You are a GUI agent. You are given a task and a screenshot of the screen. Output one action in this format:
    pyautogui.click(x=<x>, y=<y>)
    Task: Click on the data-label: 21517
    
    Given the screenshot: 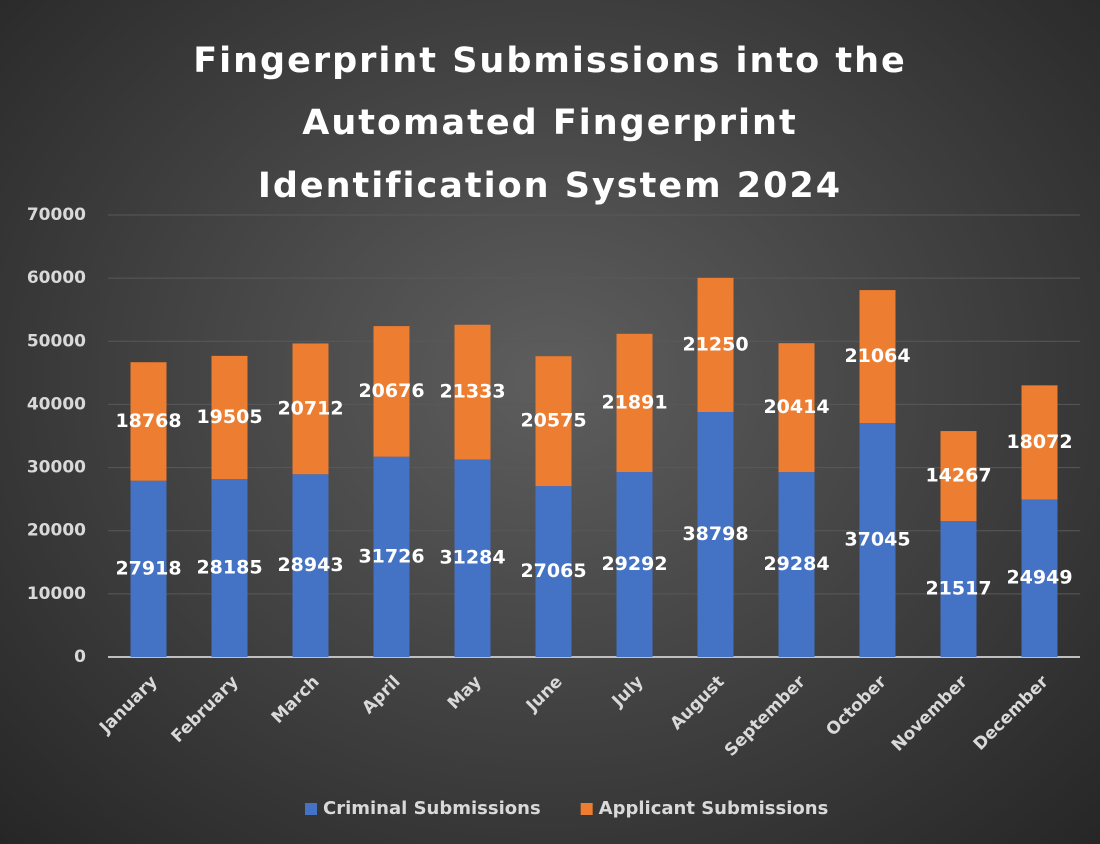 What is the action you would take?
    pyautogui.click(x=958, y=589)
    